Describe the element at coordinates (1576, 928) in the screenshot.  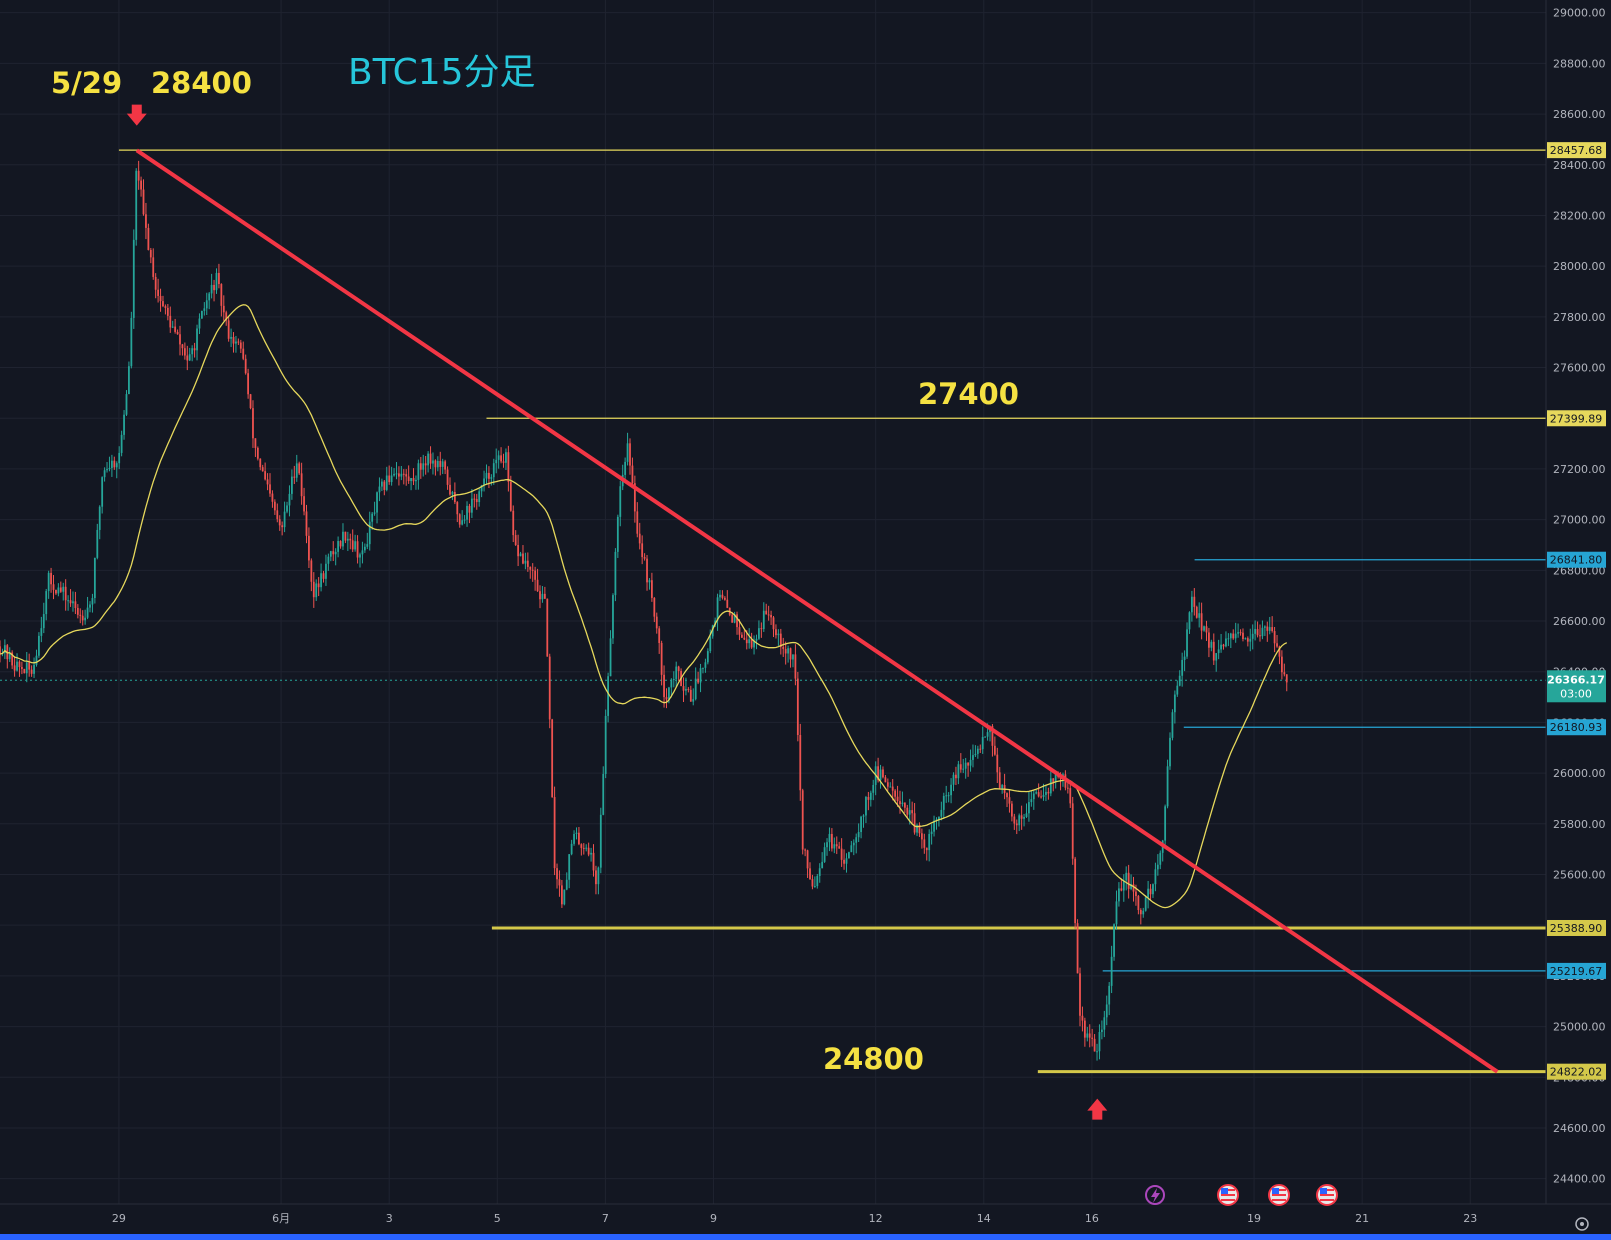
I see `price-label: 25388.90` at that location.